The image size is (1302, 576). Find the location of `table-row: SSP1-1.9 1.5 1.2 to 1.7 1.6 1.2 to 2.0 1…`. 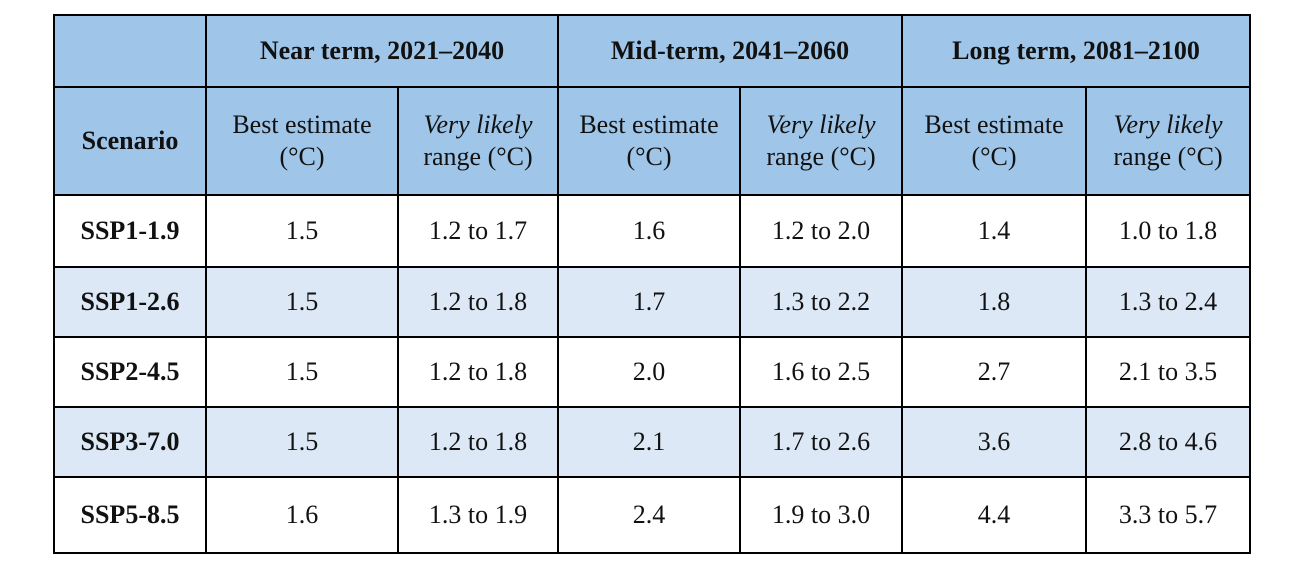

table-row: SSP1-1.9 1.5 1.2 to 1.7 1.6 1.2 to 2.0 1… is located at coordinates (652, 231).